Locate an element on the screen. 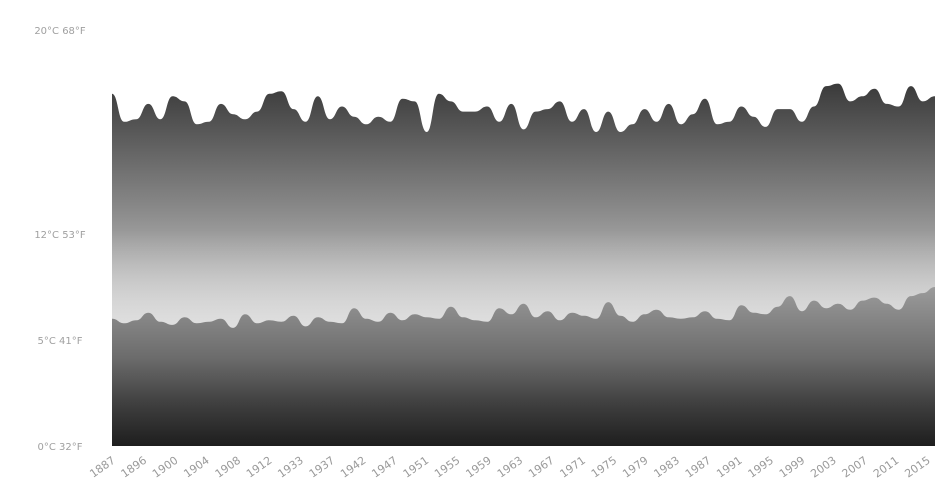  x-tick-label: 1896 is located at coordinates (134, 467).